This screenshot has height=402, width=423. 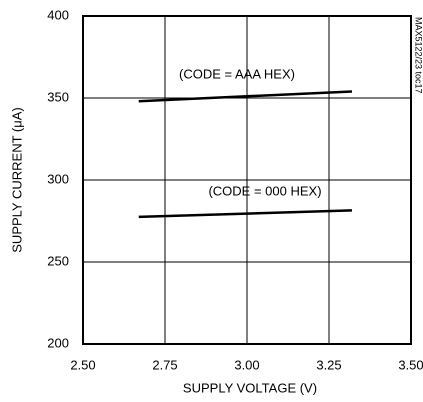 What do you see at coordinates (264, 190) in the screenshot?
I see `series-label: (CODE = 000 HEX)` at bounding box center [264, 190].